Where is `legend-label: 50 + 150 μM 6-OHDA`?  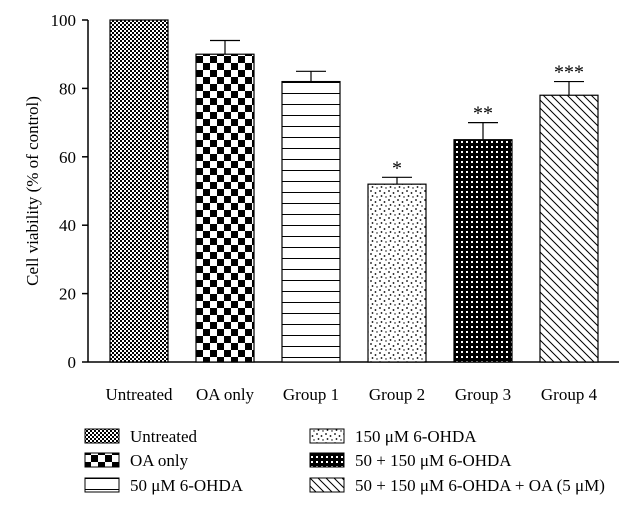 legend-label: 50 + 150 μM 6-OHDA is located at coordinates (433, 460).